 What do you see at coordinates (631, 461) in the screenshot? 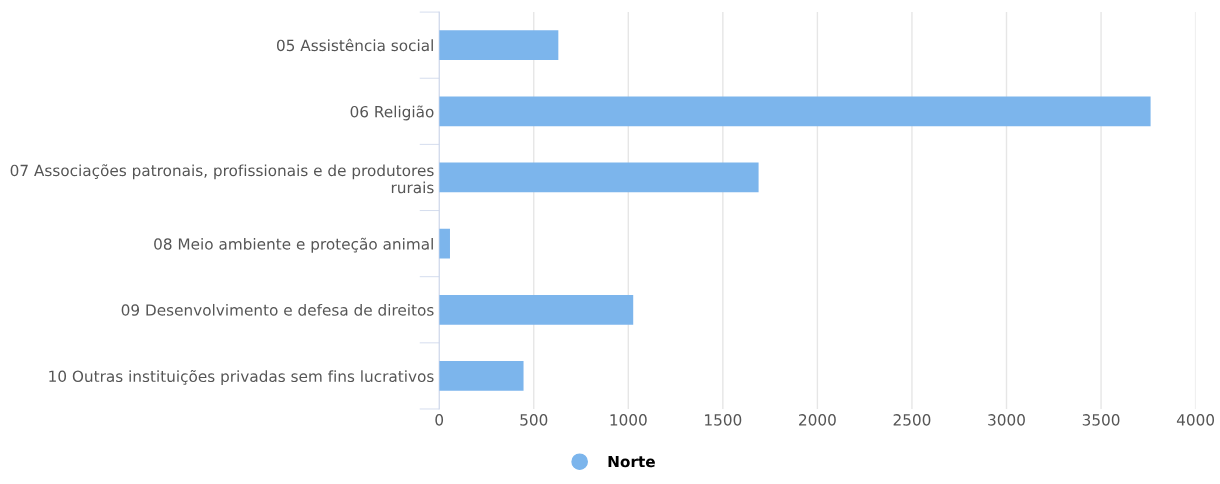
I see `legend-label: Norte` at bounding box center [631, 461].